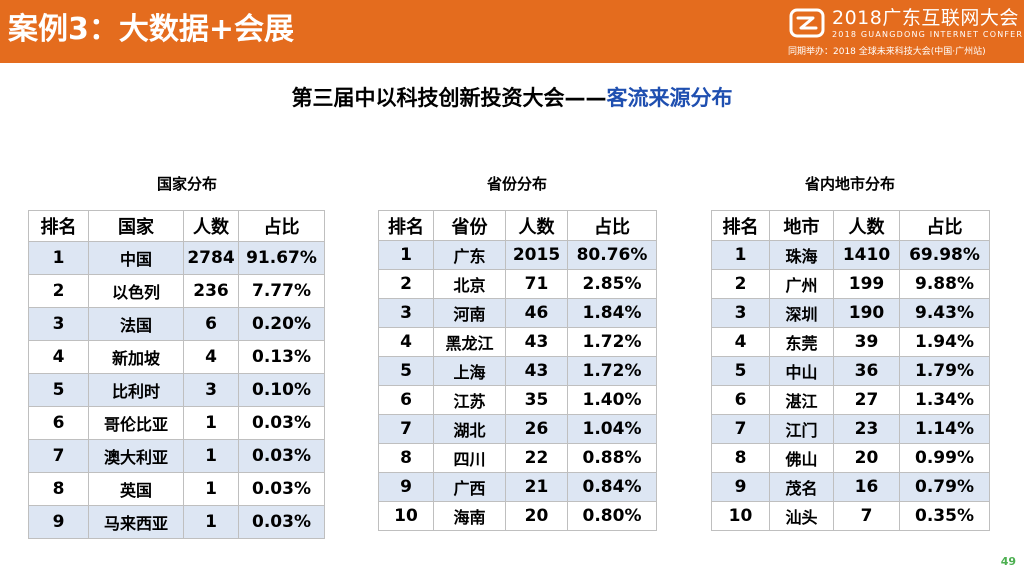  What do you see at coordinates (612, 487) in the screenshot?
I see `percent-cell: 0.84%` at bounding box center [612, 487].